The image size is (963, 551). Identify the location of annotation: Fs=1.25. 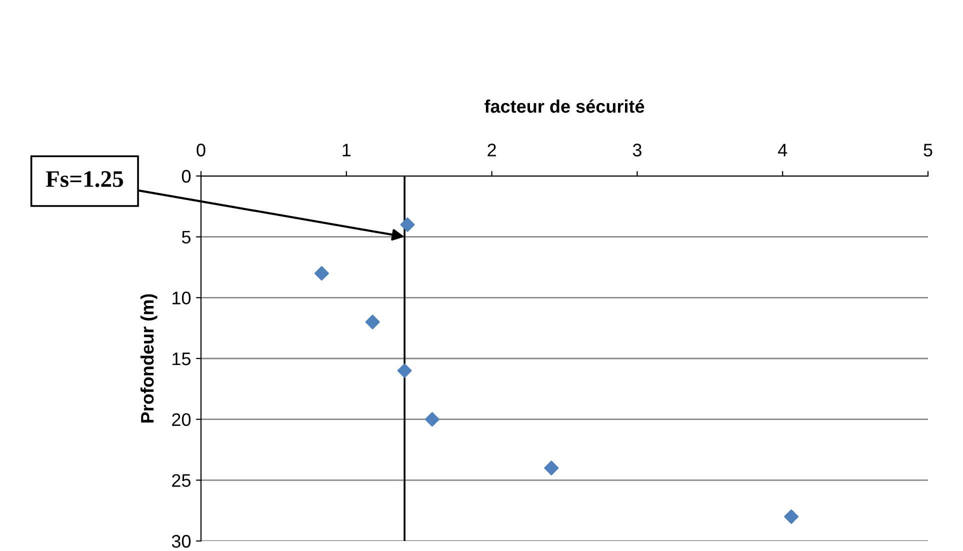
(85, 179).